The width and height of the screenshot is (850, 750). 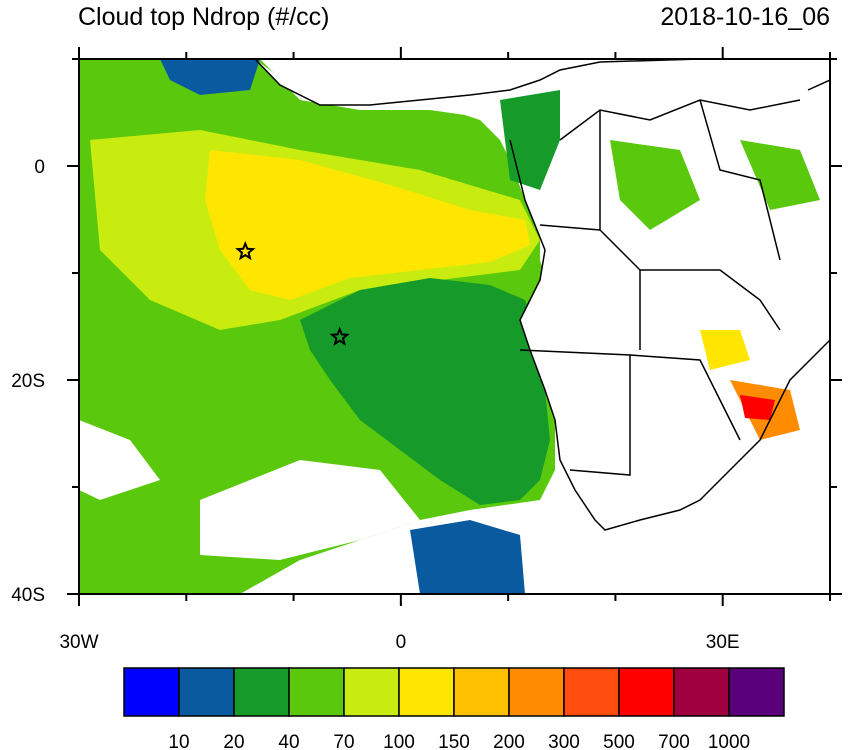 I want to click on colorbar-label: 20, so click(x=233, y=741).